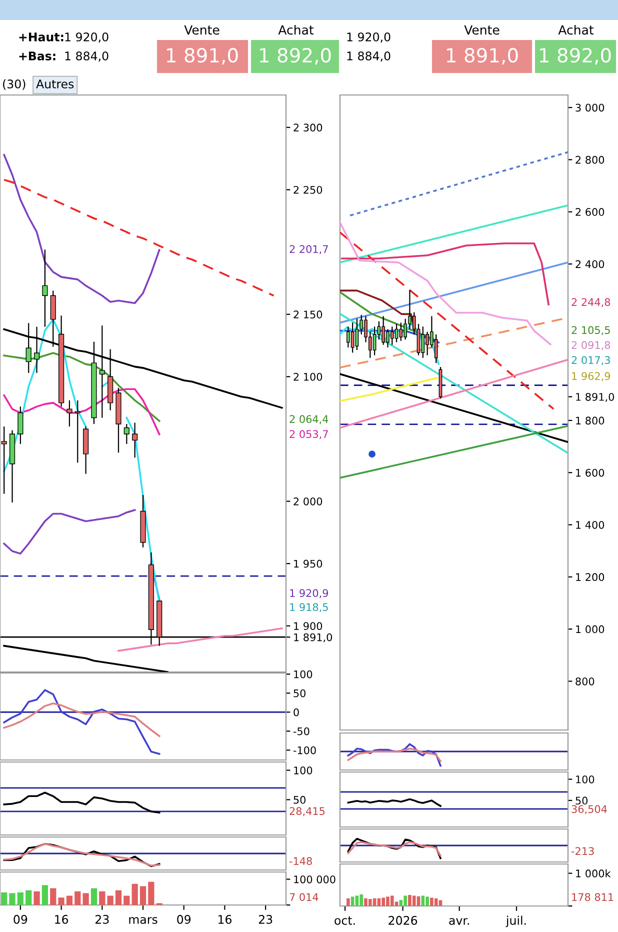 The width and height of the screenshot is (618, 932). I want to click on text: 1 920,9, so click(309, 593).